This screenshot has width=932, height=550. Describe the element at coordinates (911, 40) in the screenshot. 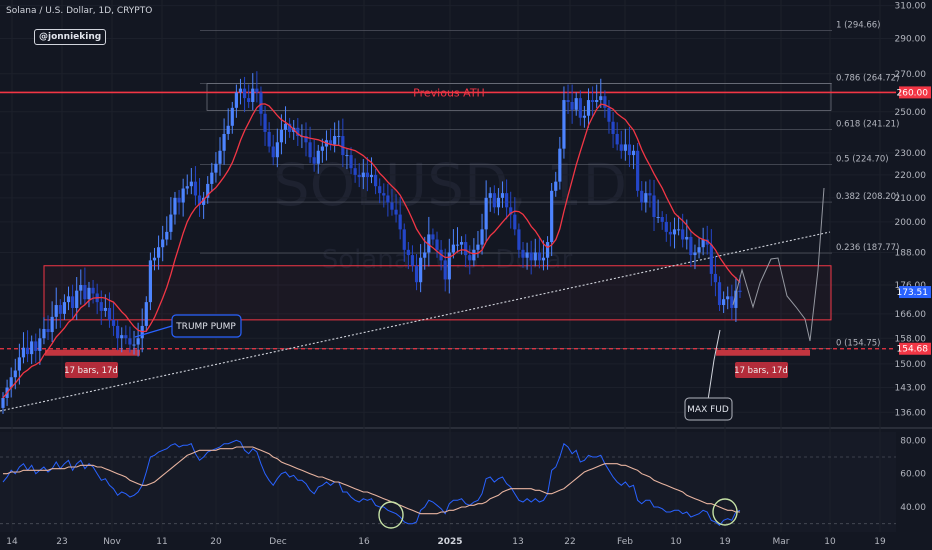

I see `y-tick-label-13: 290.00` at that location.